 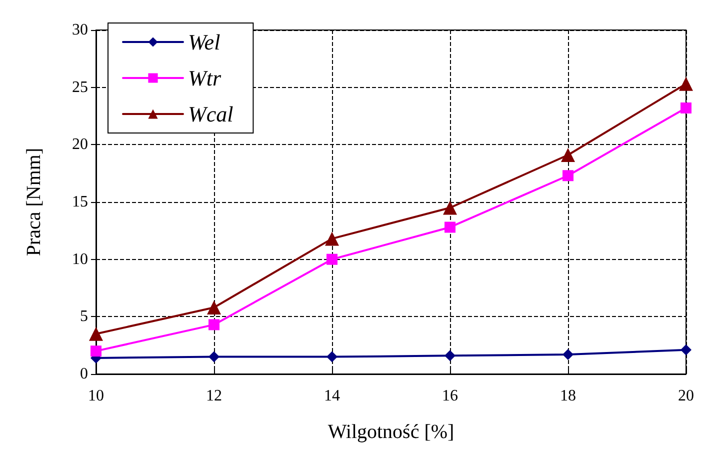 I want to click on x-tick-label: 20, so click(x=686, y=396).